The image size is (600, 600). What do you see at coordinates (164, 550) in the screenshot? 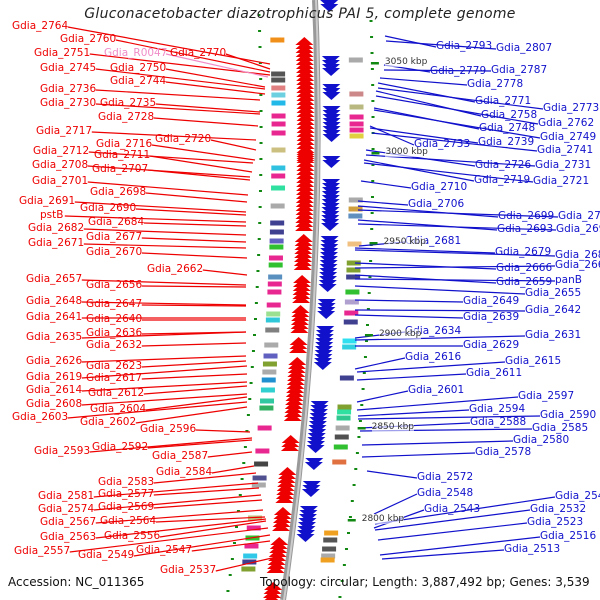
I see `left-gene-label: Gdia_2547` at bounding box center [164, 550].